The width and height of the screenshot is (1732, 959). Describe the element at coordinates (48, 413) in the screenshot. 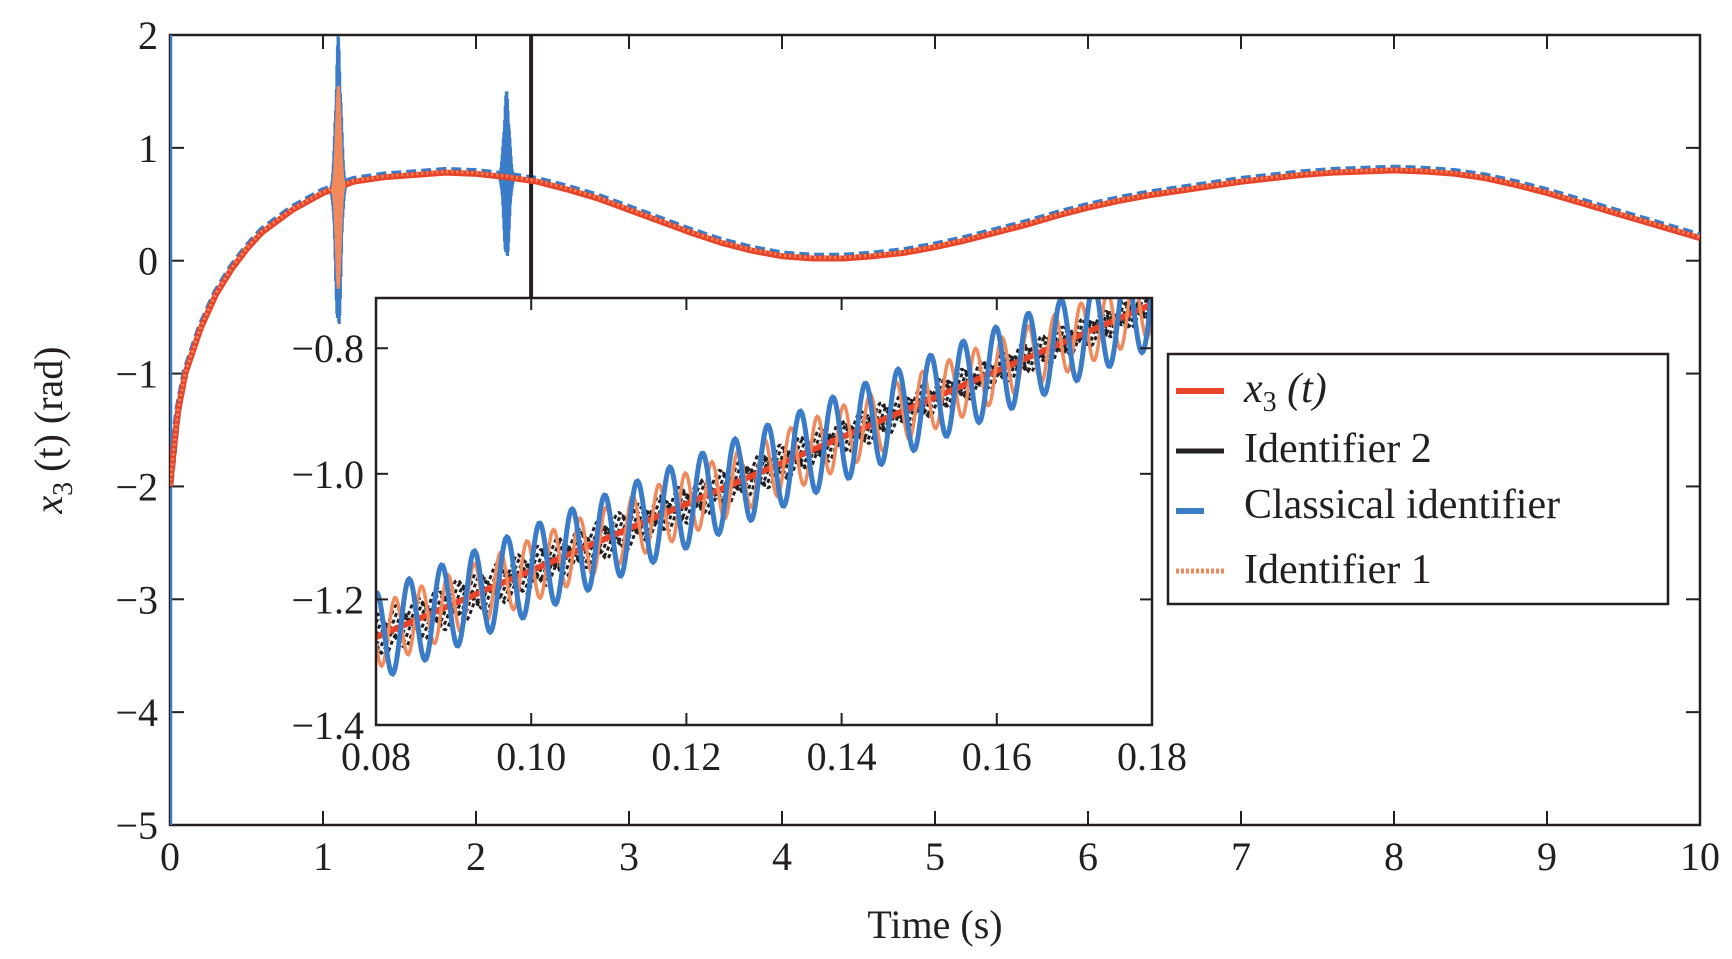

I see `y-axis-title-rest: (t) (rad)` at that location.